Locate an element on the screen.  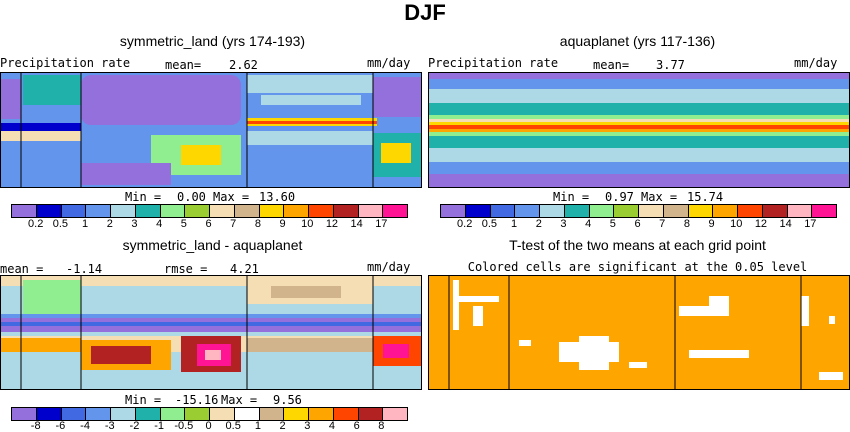
panel1-mean-value: 2.62 is located at coordinates (243, 65).